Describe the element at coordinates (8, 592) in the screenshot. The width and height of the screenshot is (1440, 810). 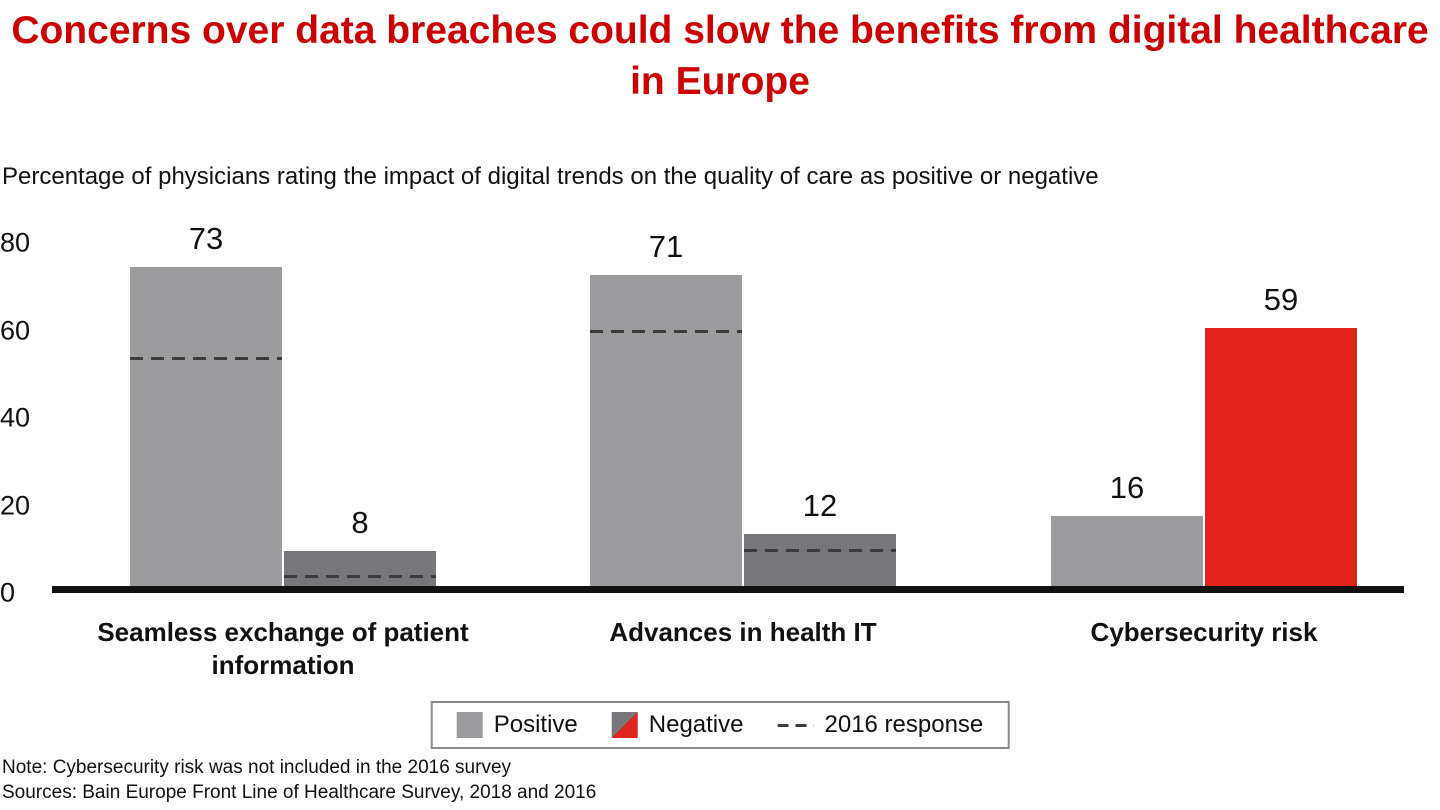
I see `y-axis-tick-label: 0` at that location.